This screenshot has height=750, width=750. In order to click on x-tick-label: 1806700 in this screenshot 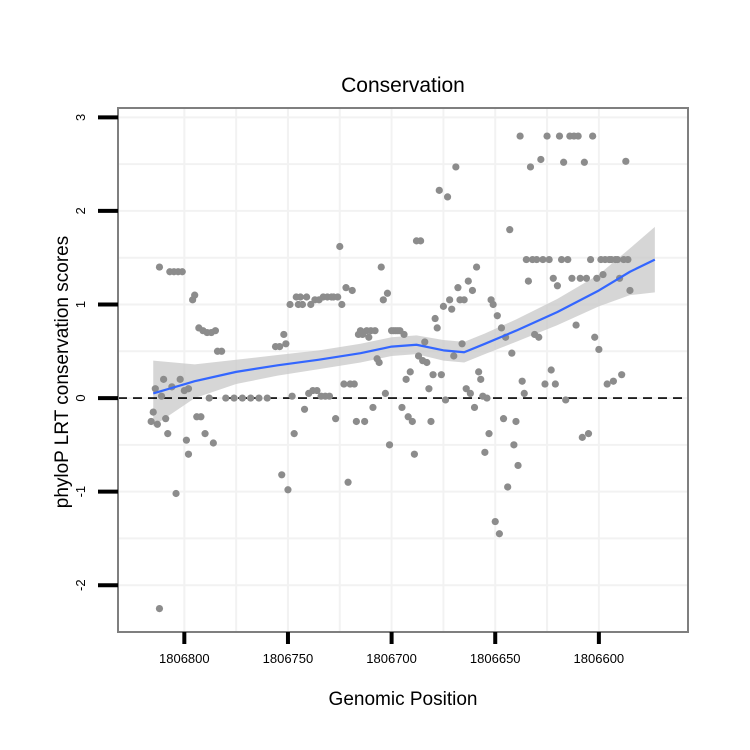, I will do `click(391, 658)`.